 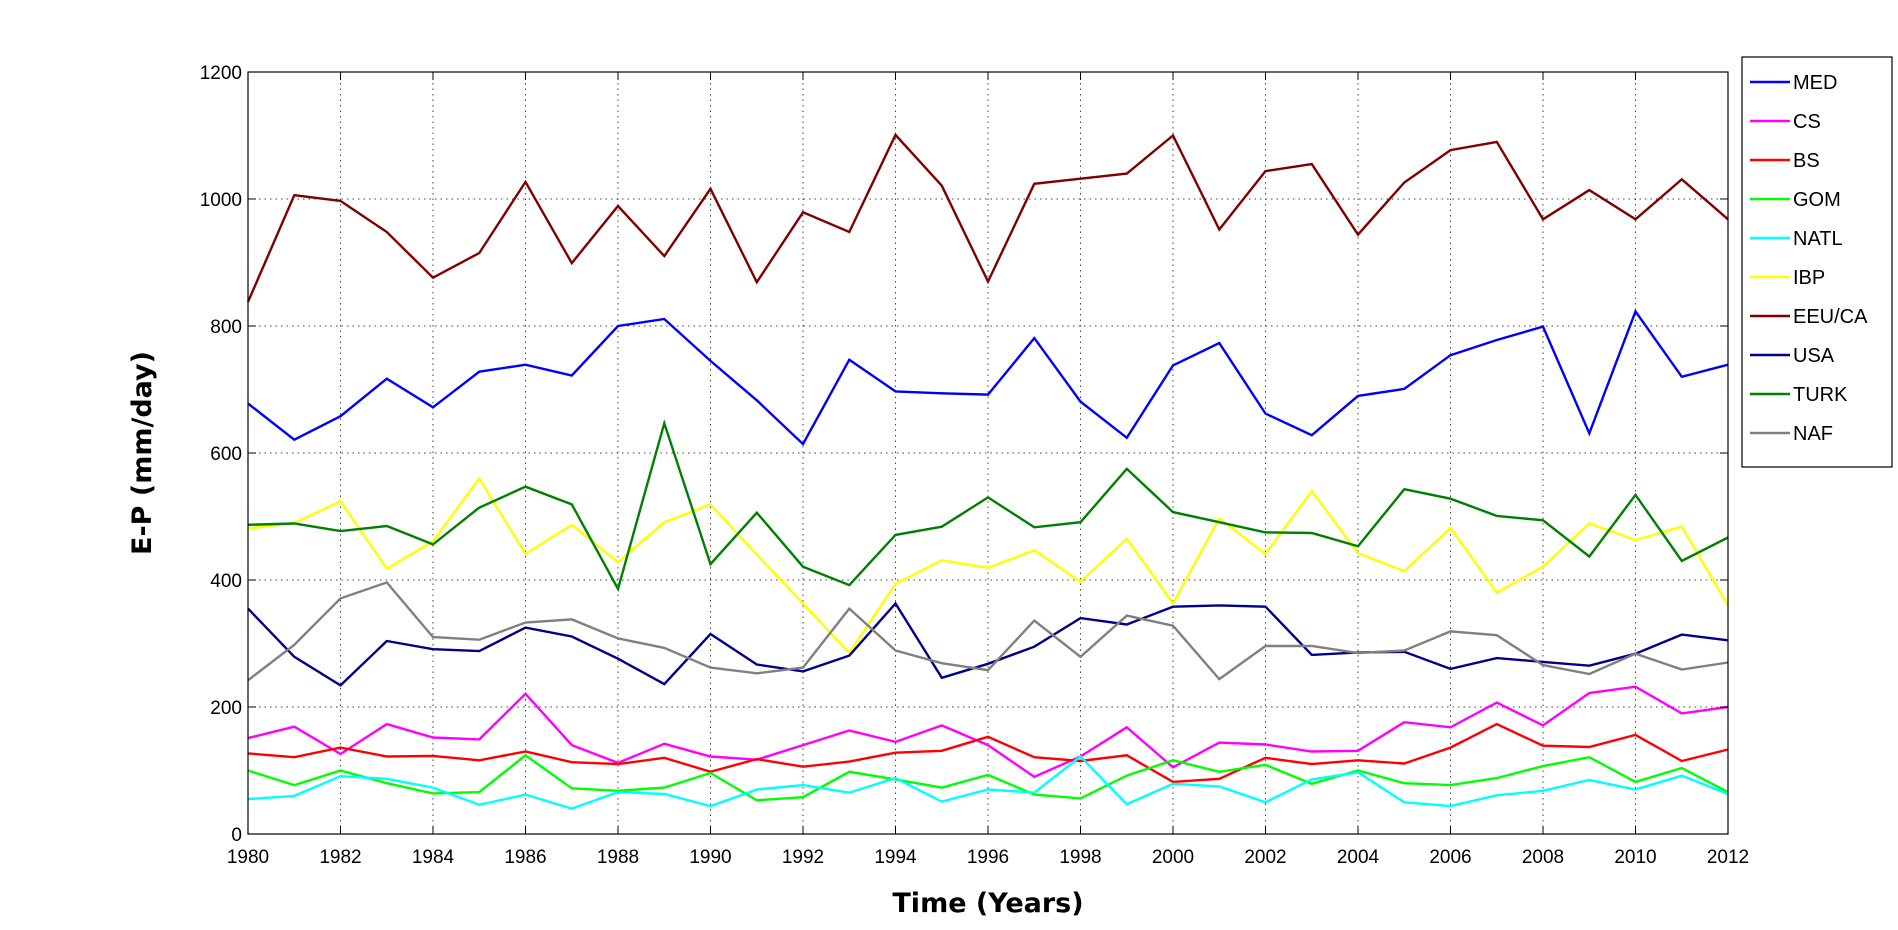 I want to click on series-line-naf, so click(x=988, y=631).